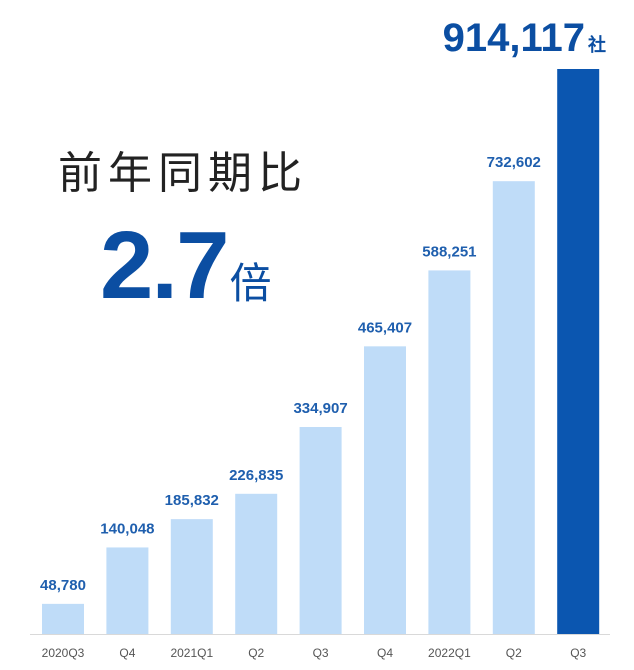 The image size is (634, 670). What do you see at coordinates (514, 162) in the screenshot?
I see `data-label: 732,602` at bounding box center [514, 162].